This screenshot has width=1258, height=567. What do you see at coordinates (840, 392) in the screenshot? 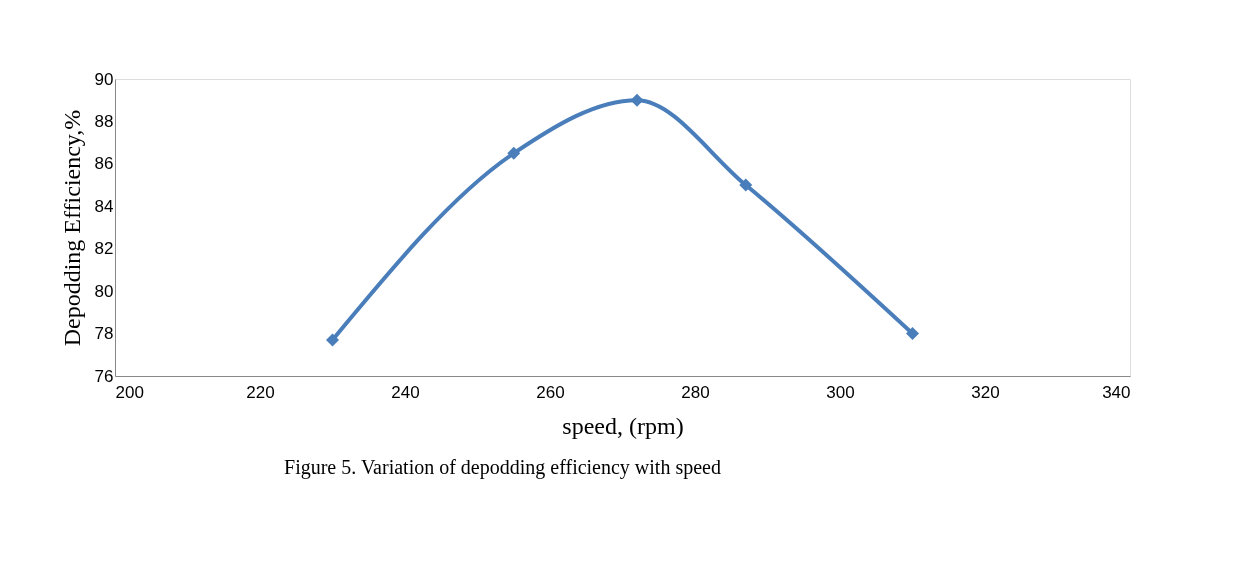
I see `x-tick-label: 300` at bounding box center [840, 392].